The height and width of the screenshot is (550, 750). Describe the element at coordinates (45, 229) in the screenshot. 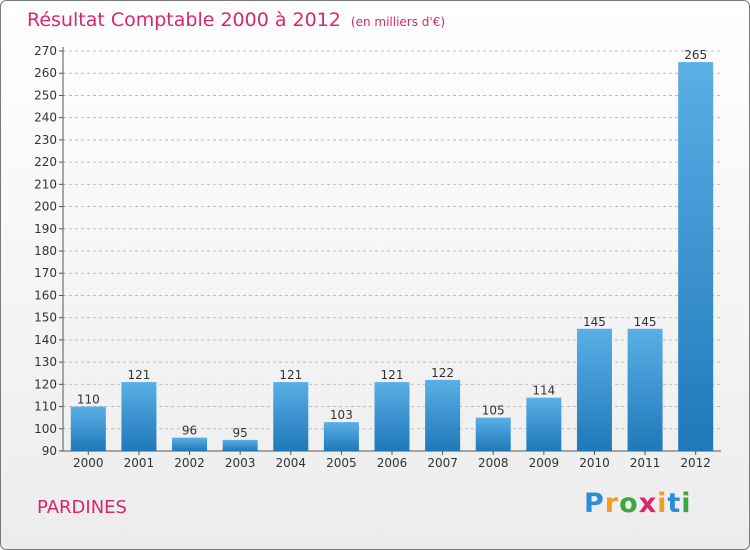

I see `y-tick-label: 190` at that location.